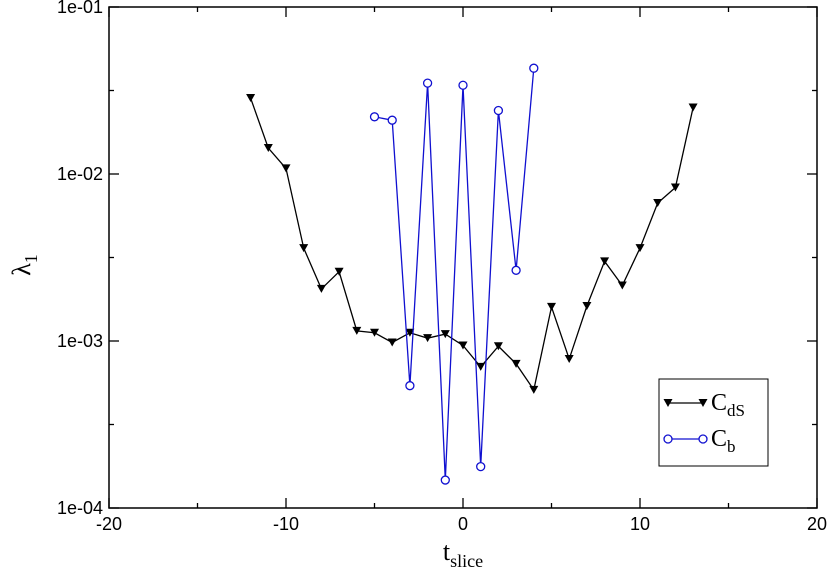 The height and width of the screenshot is (570, 830). I want to click on legend-cb-marker-right, so click(703, 439).